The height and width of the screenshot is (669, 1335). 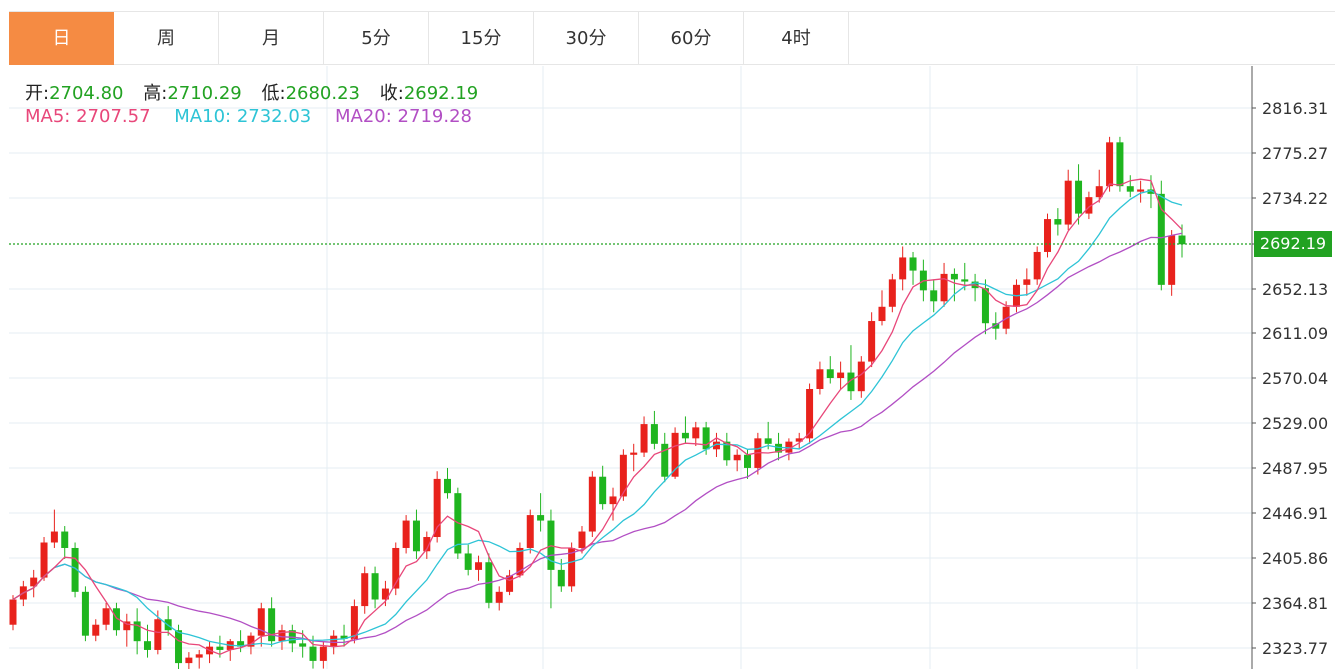 I want to click on y-tick-label: 2529.00, so click(x=1295, y=423).